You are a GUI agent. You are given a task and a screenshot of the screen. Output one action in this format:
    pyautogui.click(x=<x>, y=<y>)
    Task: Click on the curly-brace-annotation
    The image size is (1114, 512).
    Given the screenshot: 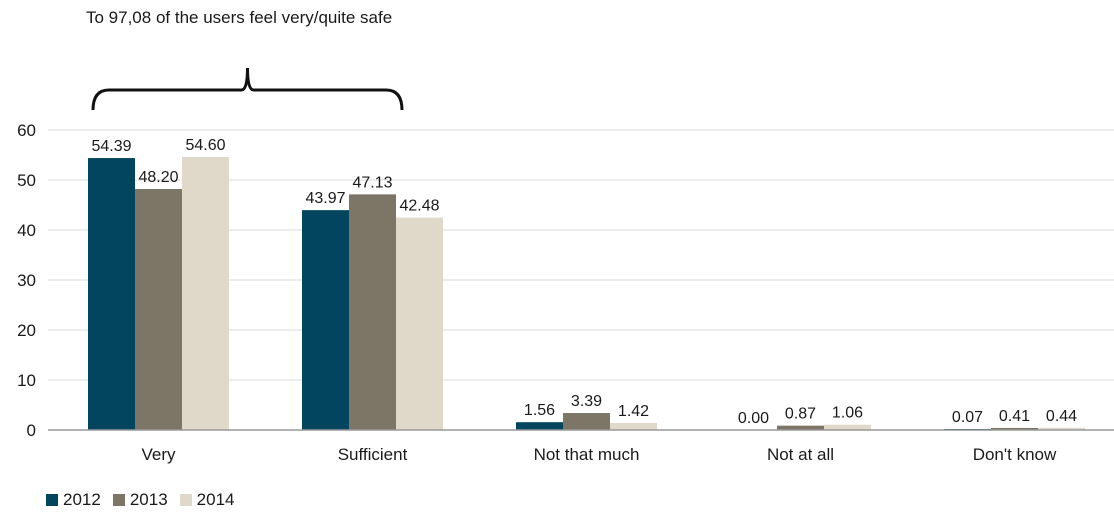 What is the action you would take?
    pyautogui.click(x=247, y=89)
    